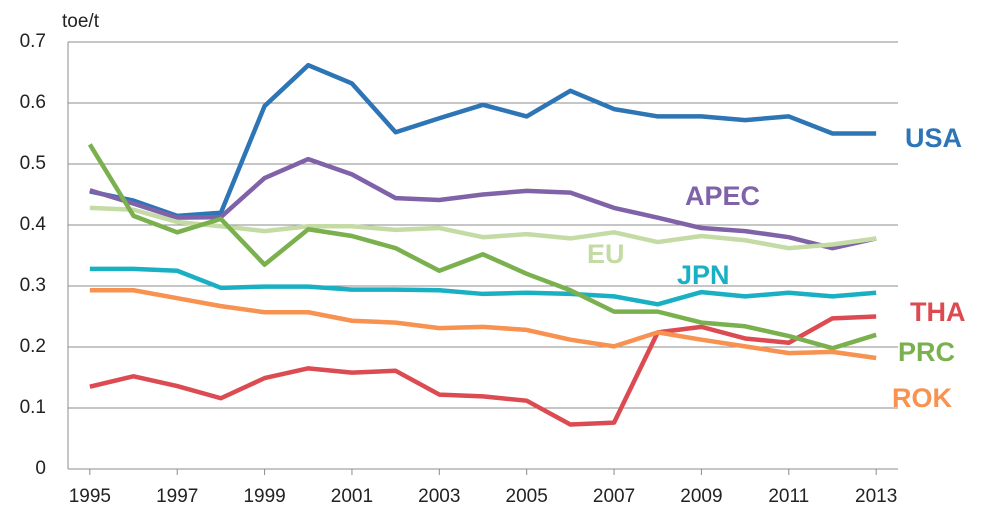 Image resolution: width=984 pixels, height=522 pixels. Describe the element at coordinates (606, 254) in the screenshot. I see `series-label: EU` at that location.